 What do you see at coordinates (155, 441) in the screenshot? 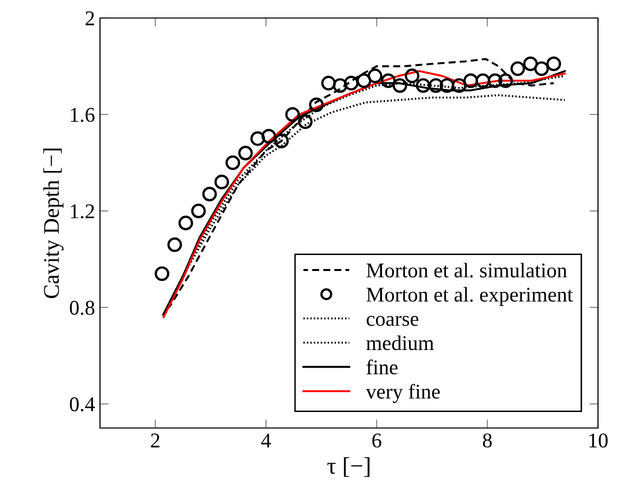
I see `x-tick-label: 2` at bounding box center [155, 441].